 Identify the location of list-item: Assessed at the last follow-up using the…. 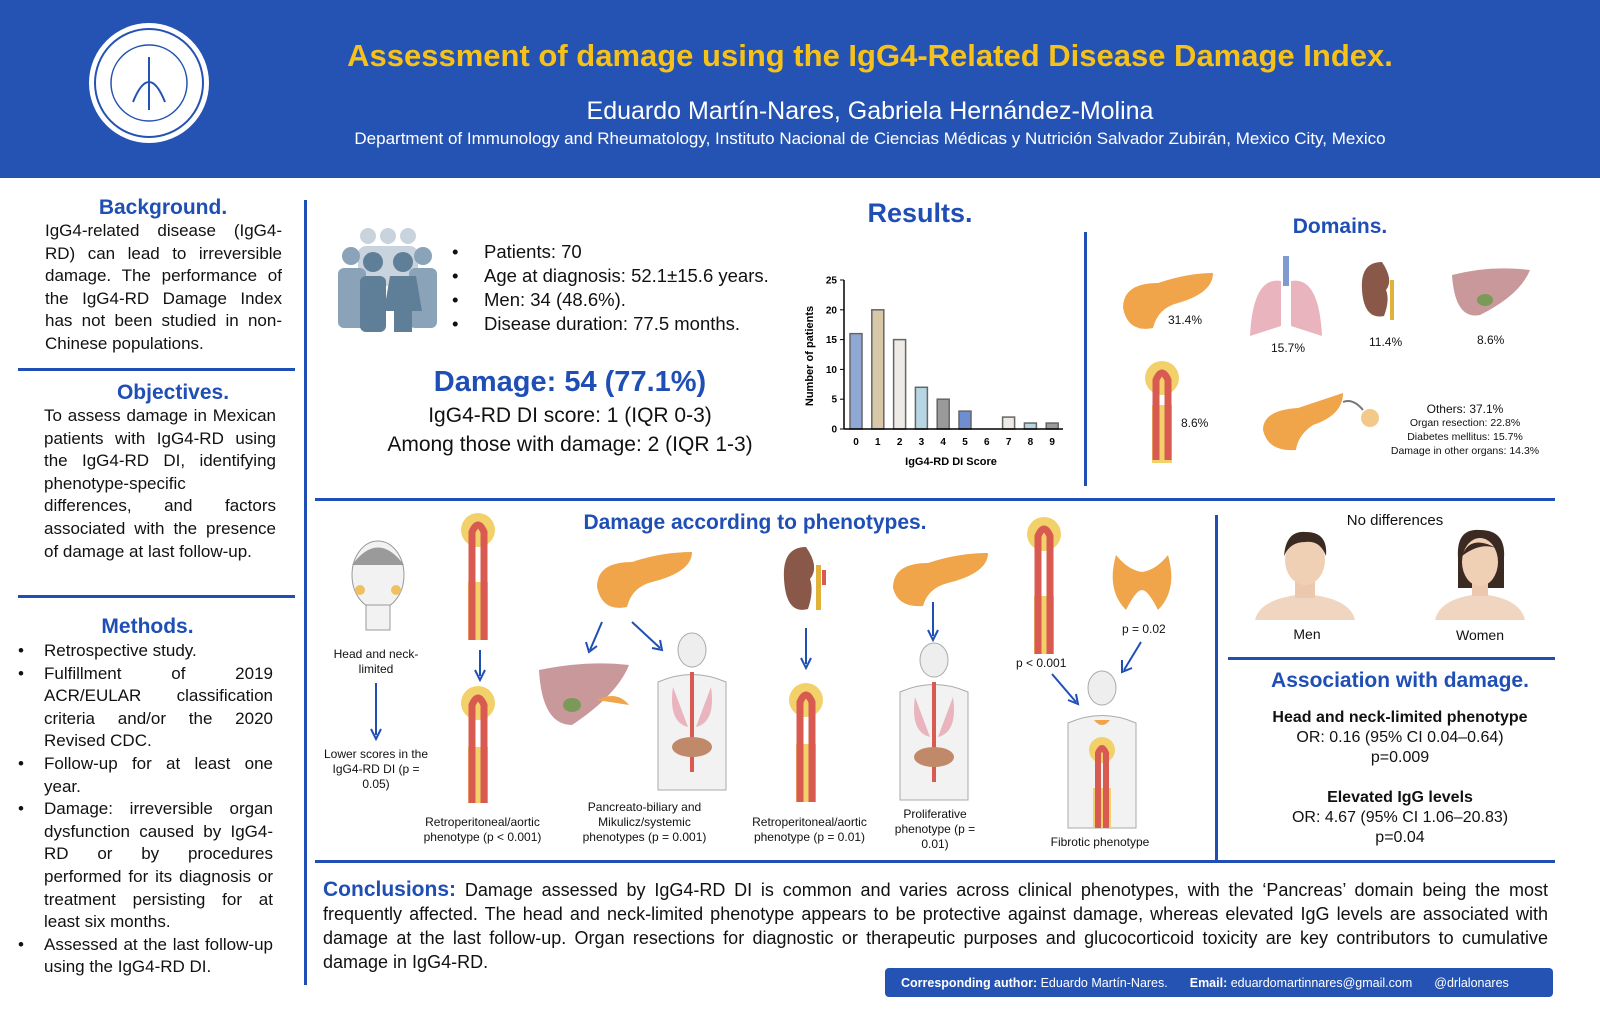
(145, 956).